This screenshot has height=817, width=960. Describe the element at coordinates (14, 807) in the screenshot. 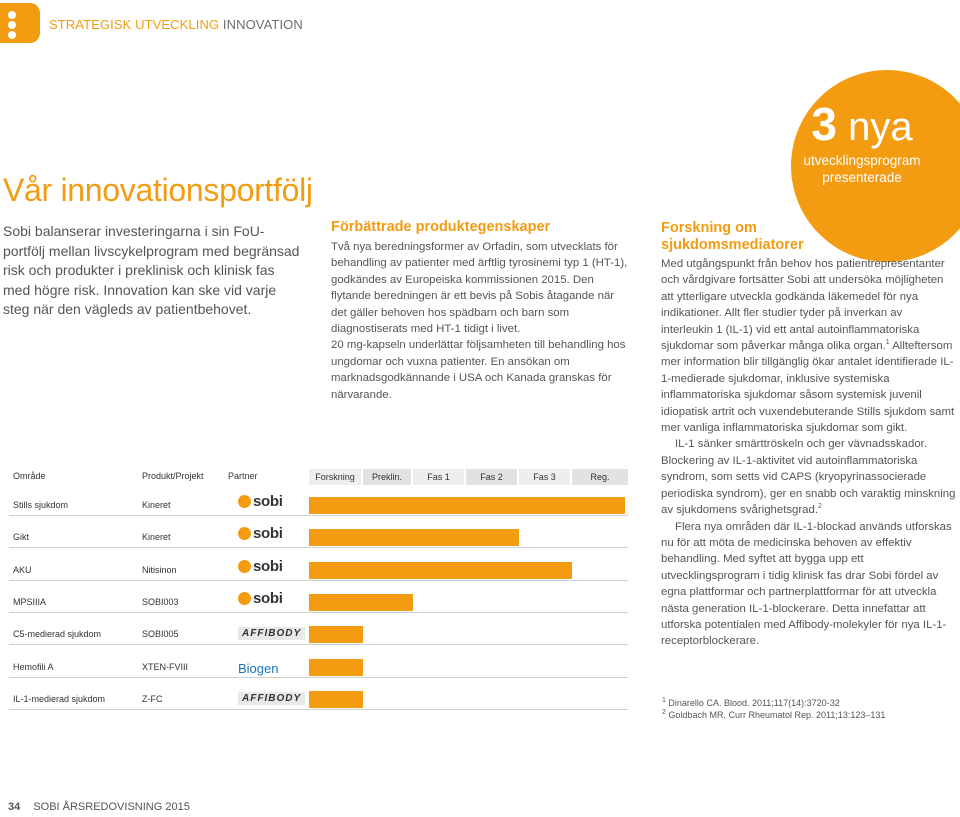

I see `page-number: 34` at that location.